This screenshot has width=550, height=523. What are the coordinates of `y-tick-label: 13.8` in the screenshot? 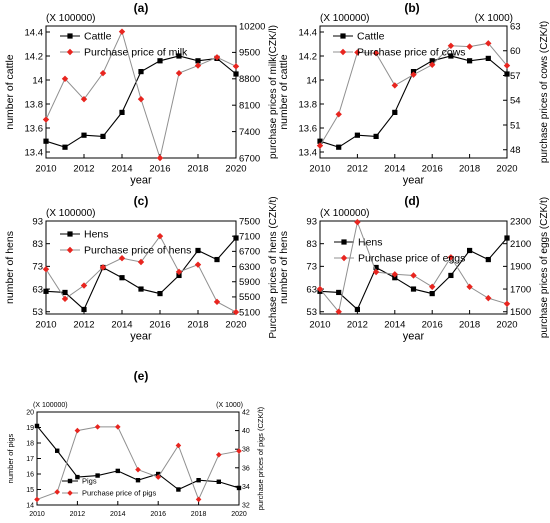 It's located at (34, 104).